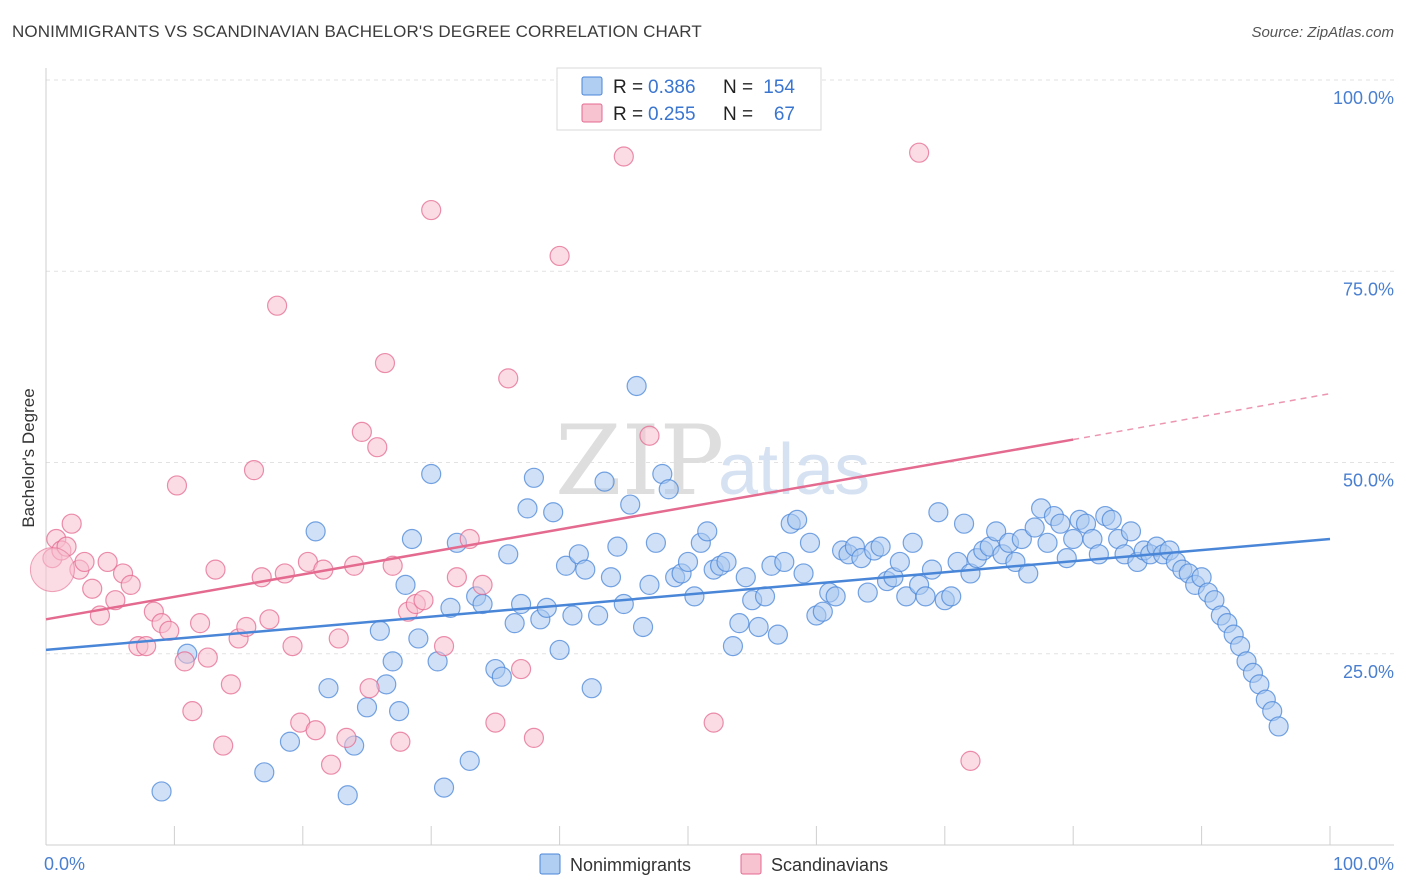 The height and width of the screenshot is (892, 1406). Describe the element at coordinates (689, 99) in the screenshot. I see `legend: R = 0.386 N = 154 R = 0.255 N = 67` at that location.